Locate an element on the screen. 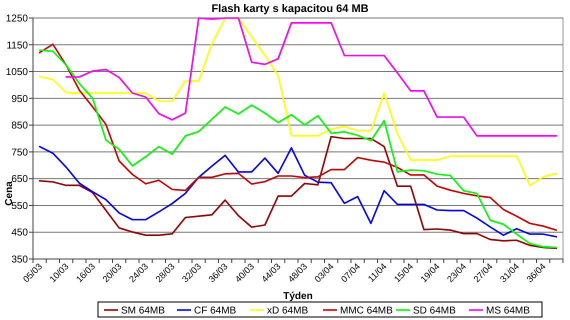 Image resolution: width=570 pixels, height=320 pixels. x-axis-title: Týden is located at coordinates (298, 296).